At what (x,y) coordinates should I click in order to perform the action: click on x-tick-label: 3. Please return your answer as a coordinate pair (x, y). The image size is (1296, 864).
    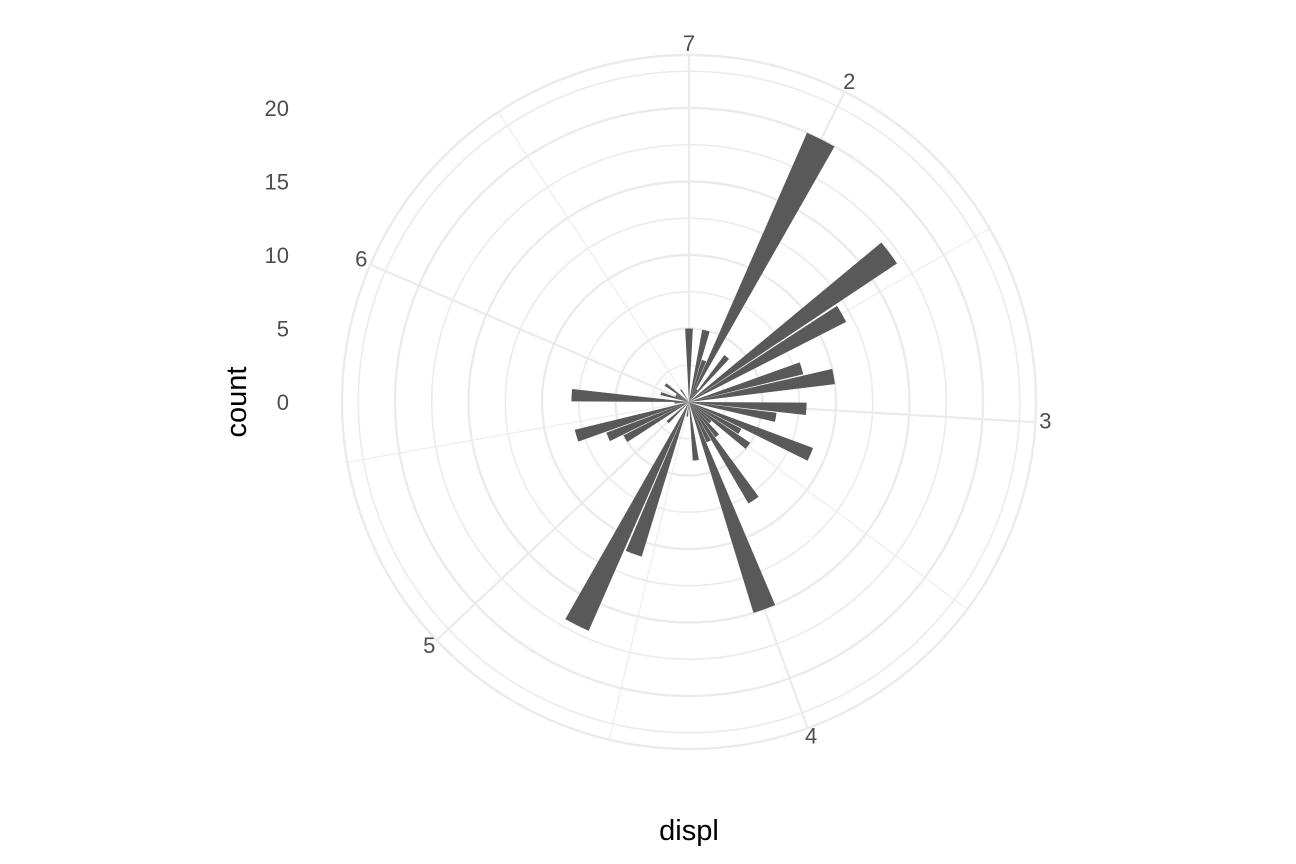
    Looking at the image, I should click on (1045, 421).